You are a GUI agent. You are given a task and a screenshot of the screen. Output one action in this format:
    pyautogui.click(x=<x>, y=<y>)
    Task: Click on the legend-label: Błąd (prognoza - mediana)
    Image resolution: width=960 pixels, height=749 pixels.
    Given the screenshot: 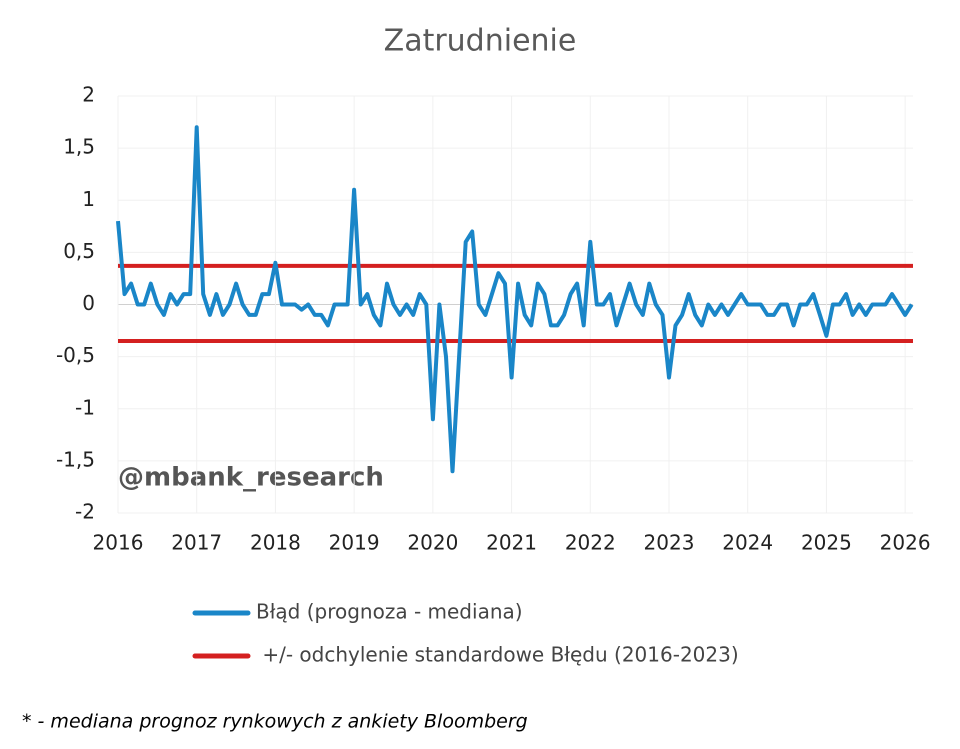 What is the action you would take?
    pyautogui.click(x=389, y=612)
    